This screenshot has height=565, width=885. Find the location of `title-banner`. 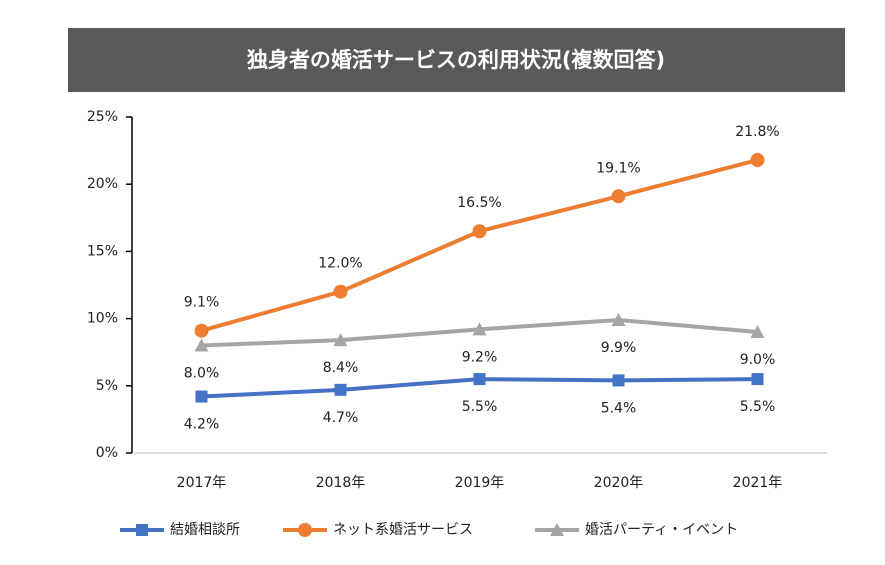

title-banner is located at coordinates (456, 60).